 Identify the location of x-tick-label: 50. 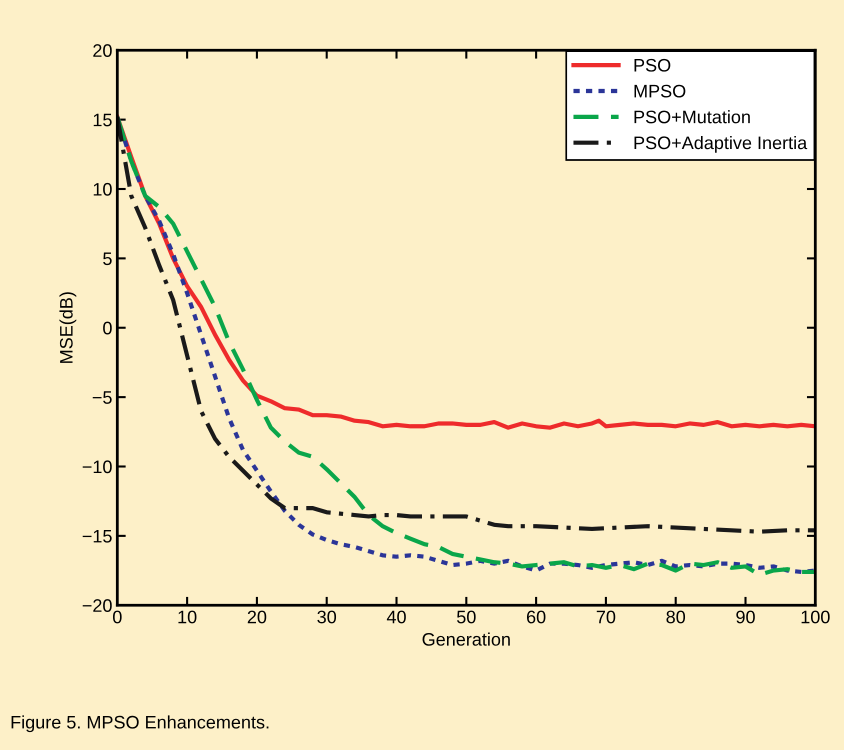
(466, 617).